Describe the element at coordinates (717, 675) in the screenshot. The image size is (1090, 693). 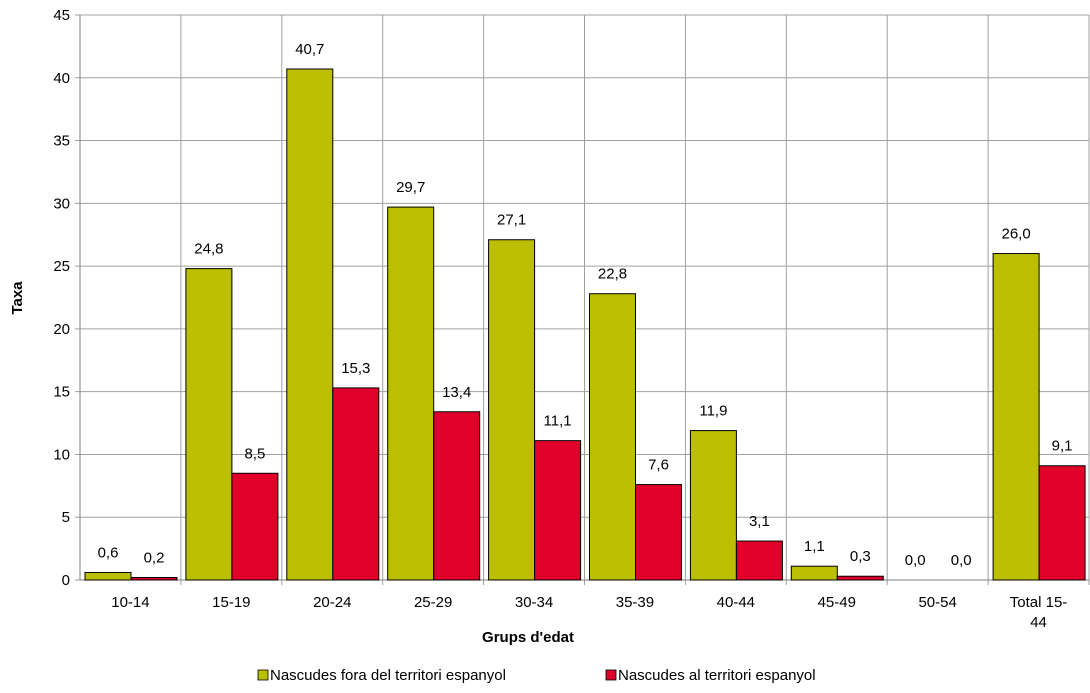
I see `legend-label: Nascudes al territori espanyol` at that location.